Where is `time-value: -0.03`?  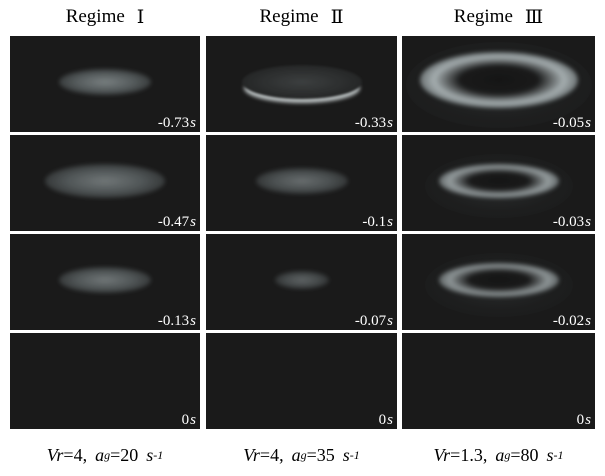 time-value: -0.03 is located at coordinates (568, 222).